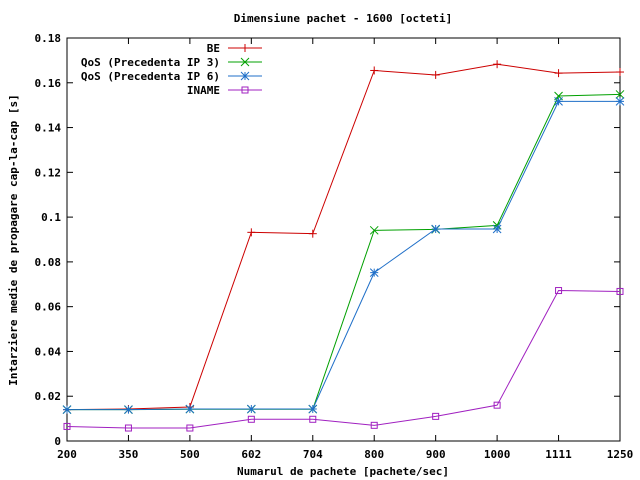 This screenshot has width=640, height=480. What do you see at coordinates (51, 217) in the screenshot?
I see `y-tick-label: 0.1` at bounding box center [51, 217].